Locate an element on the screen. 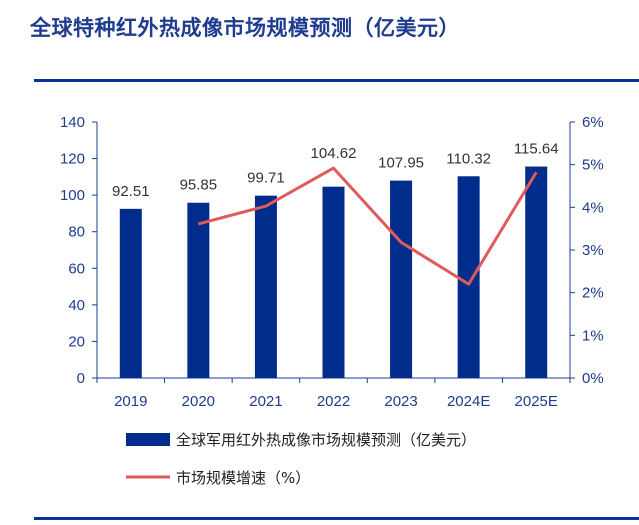 The image size is (639, 525). chart-title: 全球特种红外热成像市场规模预测（亿美元） is located at coordinates (245, 28).